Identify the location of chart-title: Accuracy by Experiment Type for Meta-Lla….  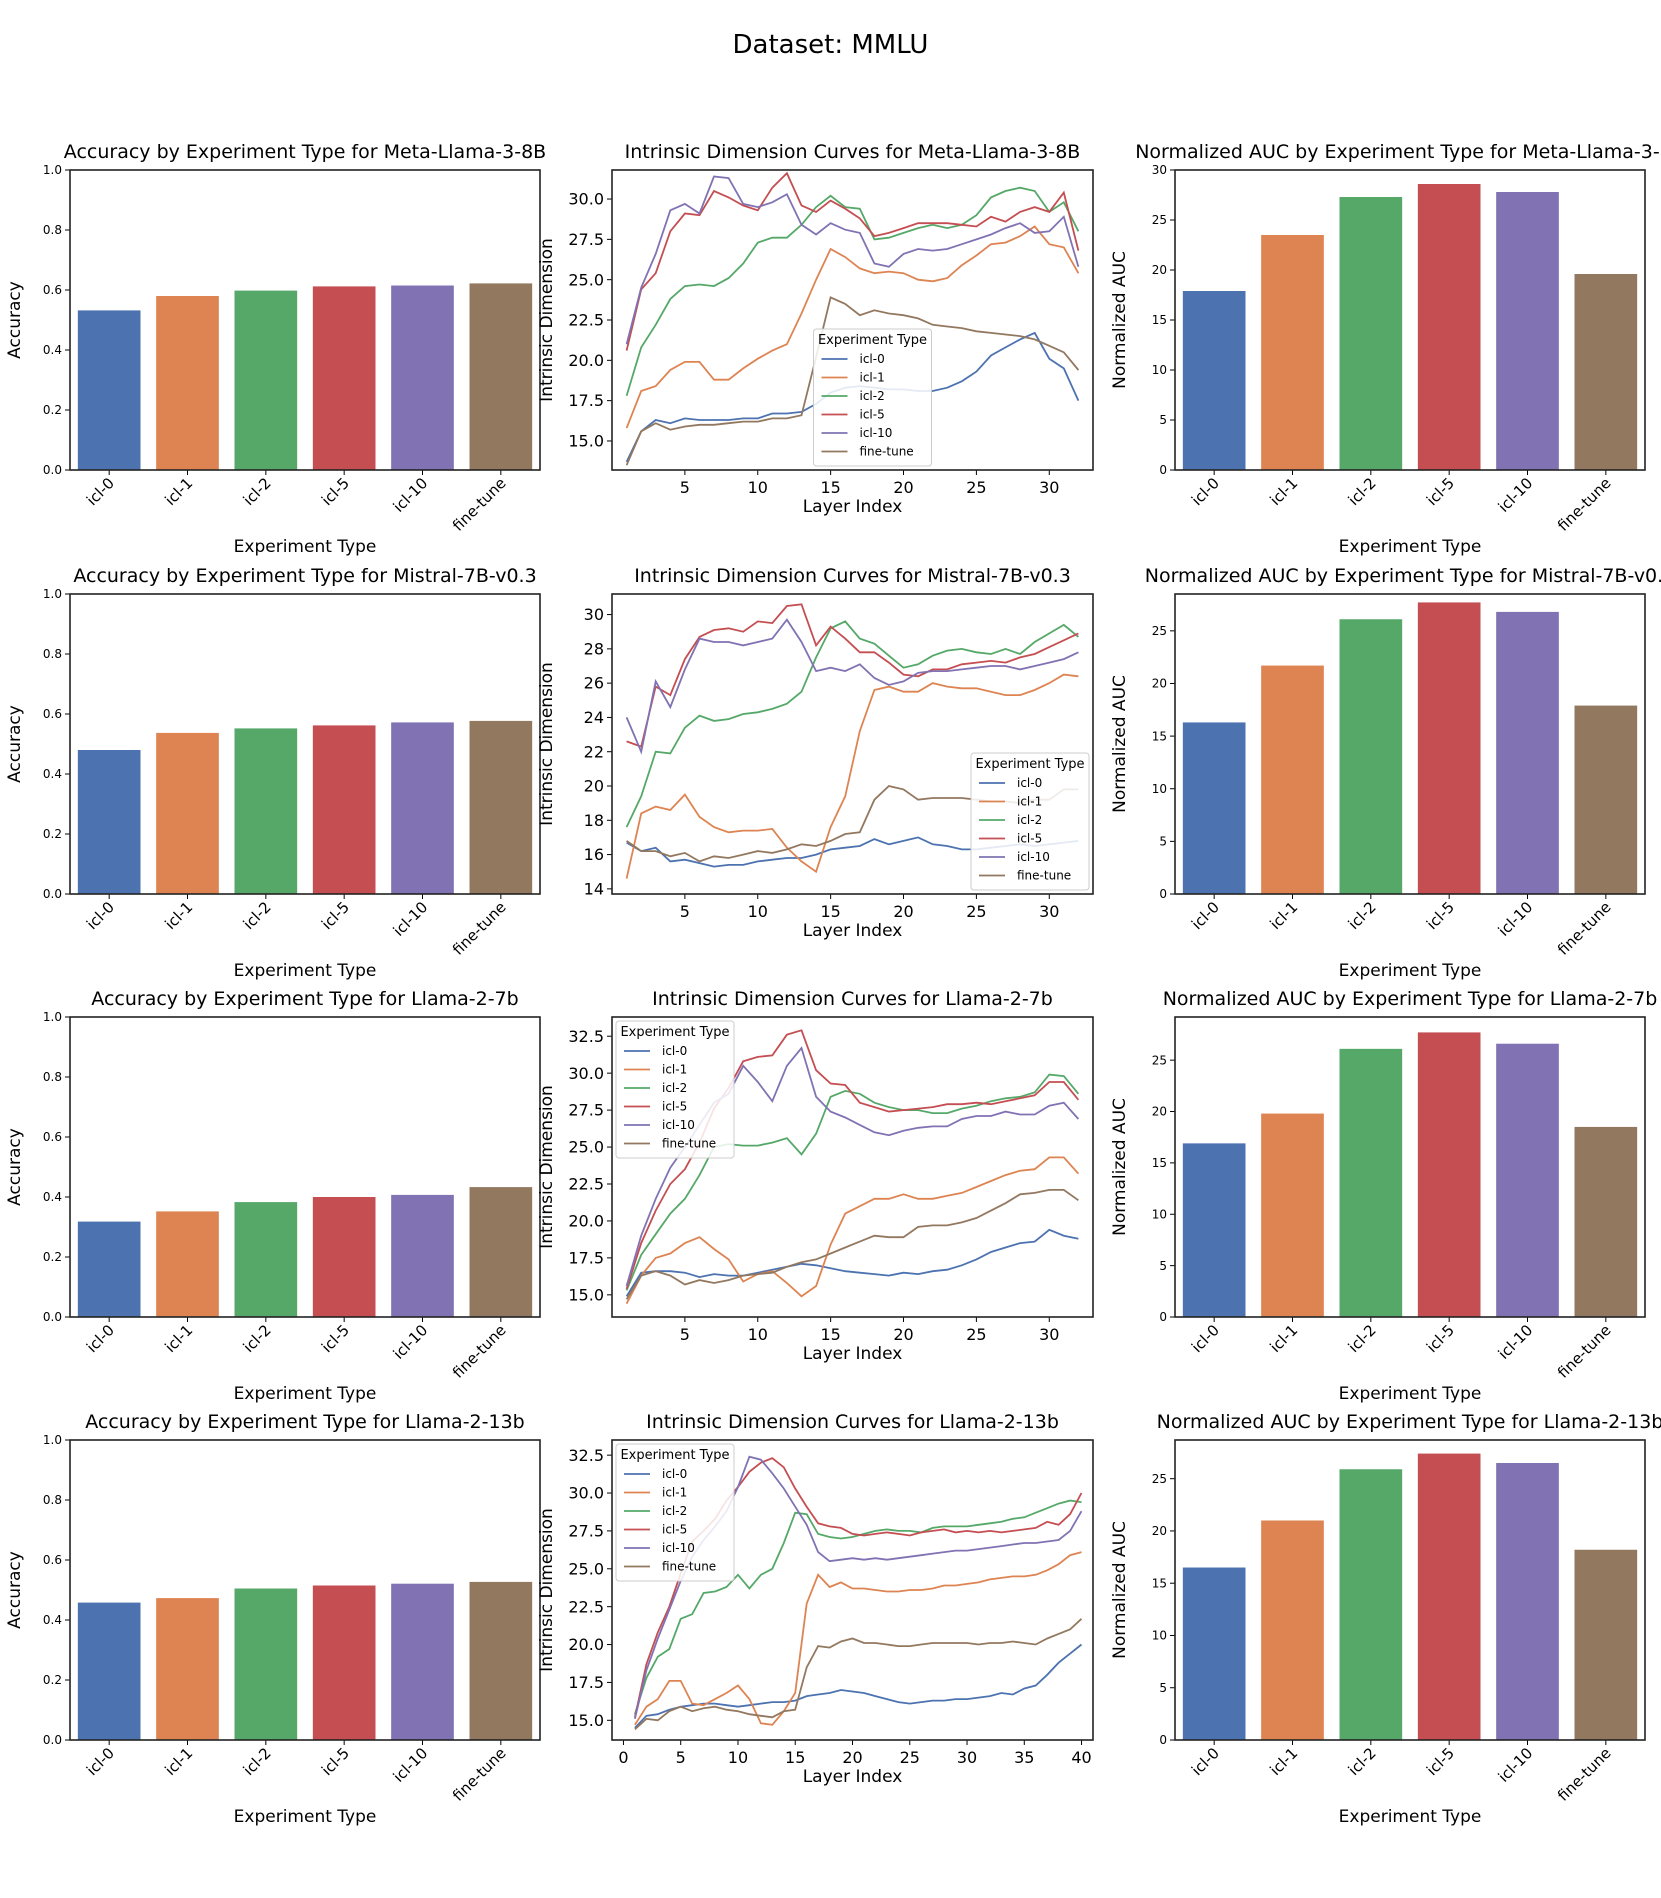
(305, 152).